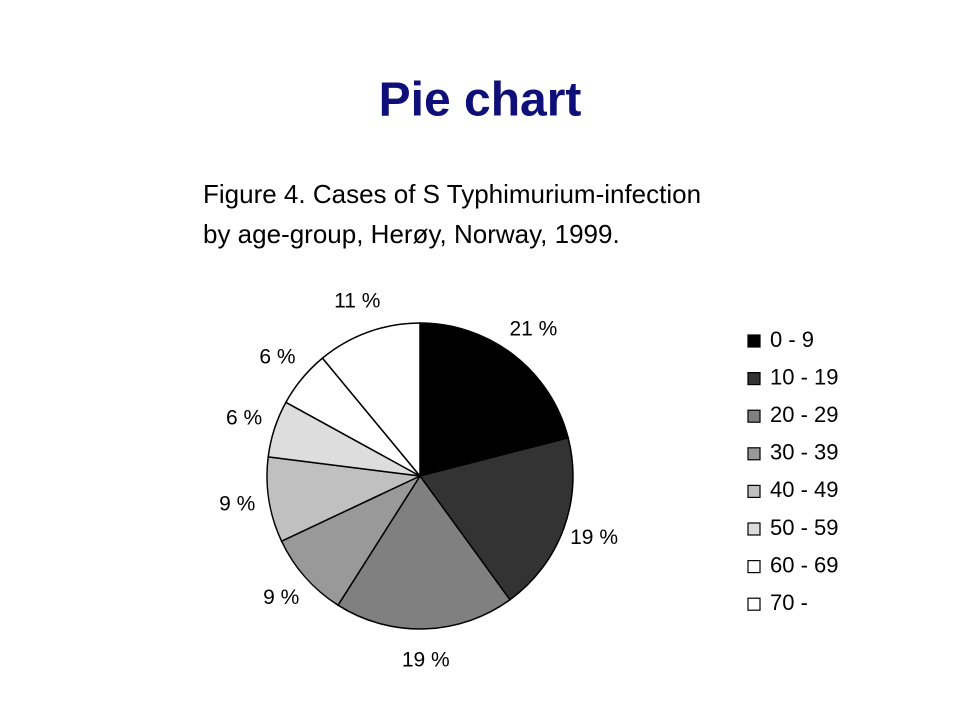  Describe the element at coordinates (804, 376) in the screenshot. I see `legend-label: 10 - 19` at that location.